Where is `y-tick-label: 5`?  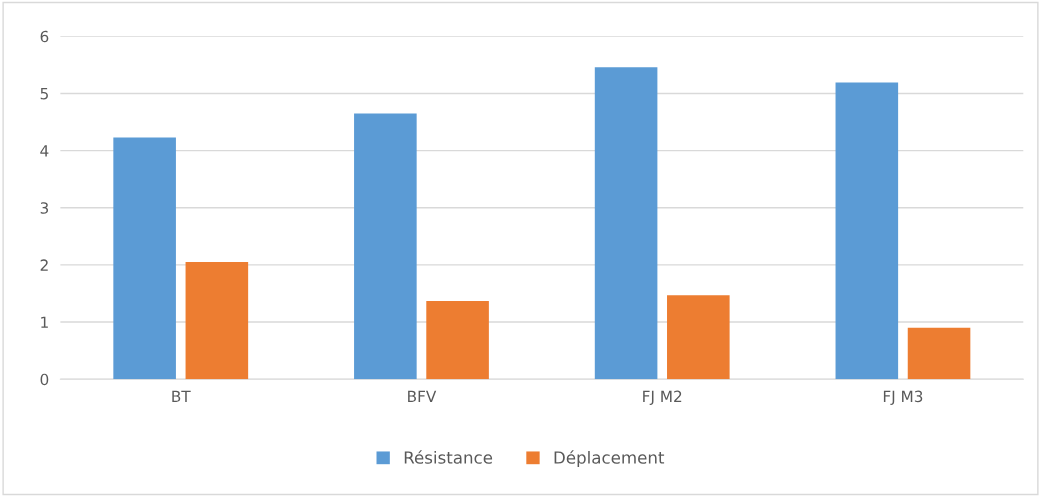 y-tick-label: 5 is located at coordinates (44, 94).